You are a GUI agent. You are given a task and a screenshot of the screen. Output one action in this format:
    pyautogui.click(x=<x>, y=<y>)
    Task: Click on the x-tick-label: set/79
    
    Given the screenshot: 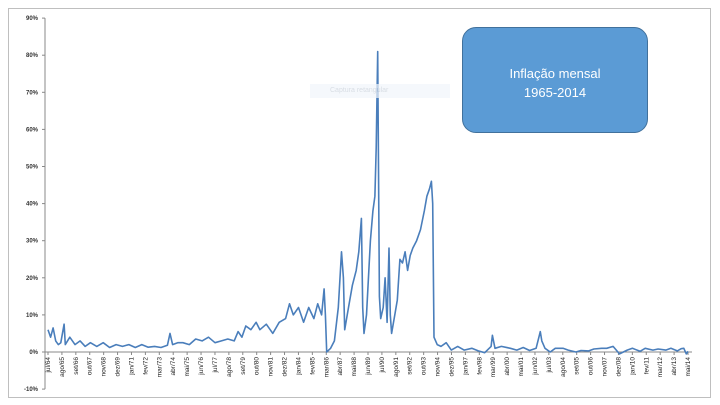 What is the action you would take?
    pyautogui.click(x=243, y=366)
    